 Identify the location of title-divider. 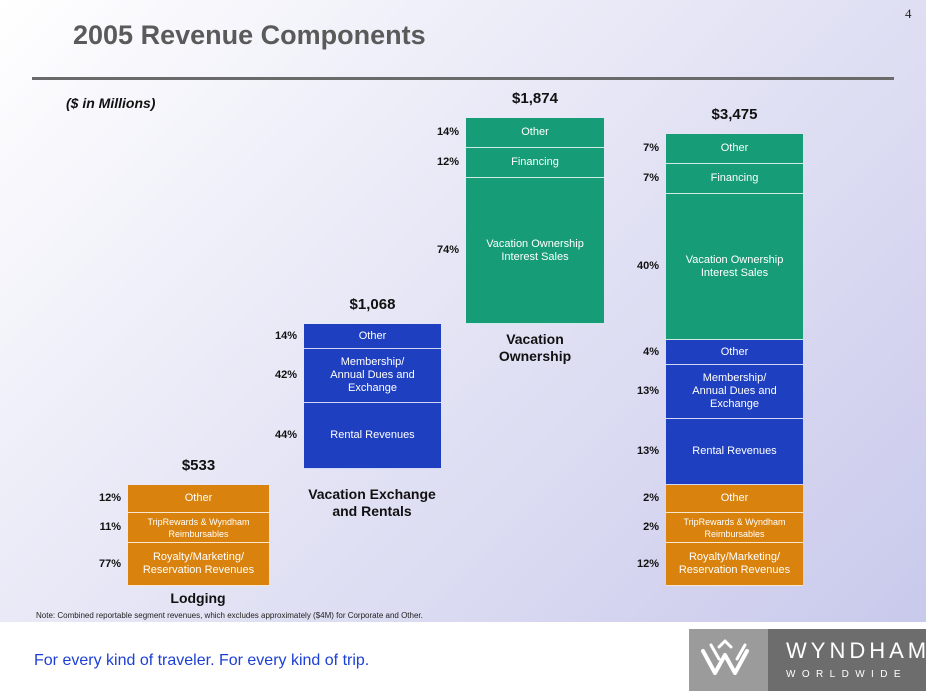
(463, 78).